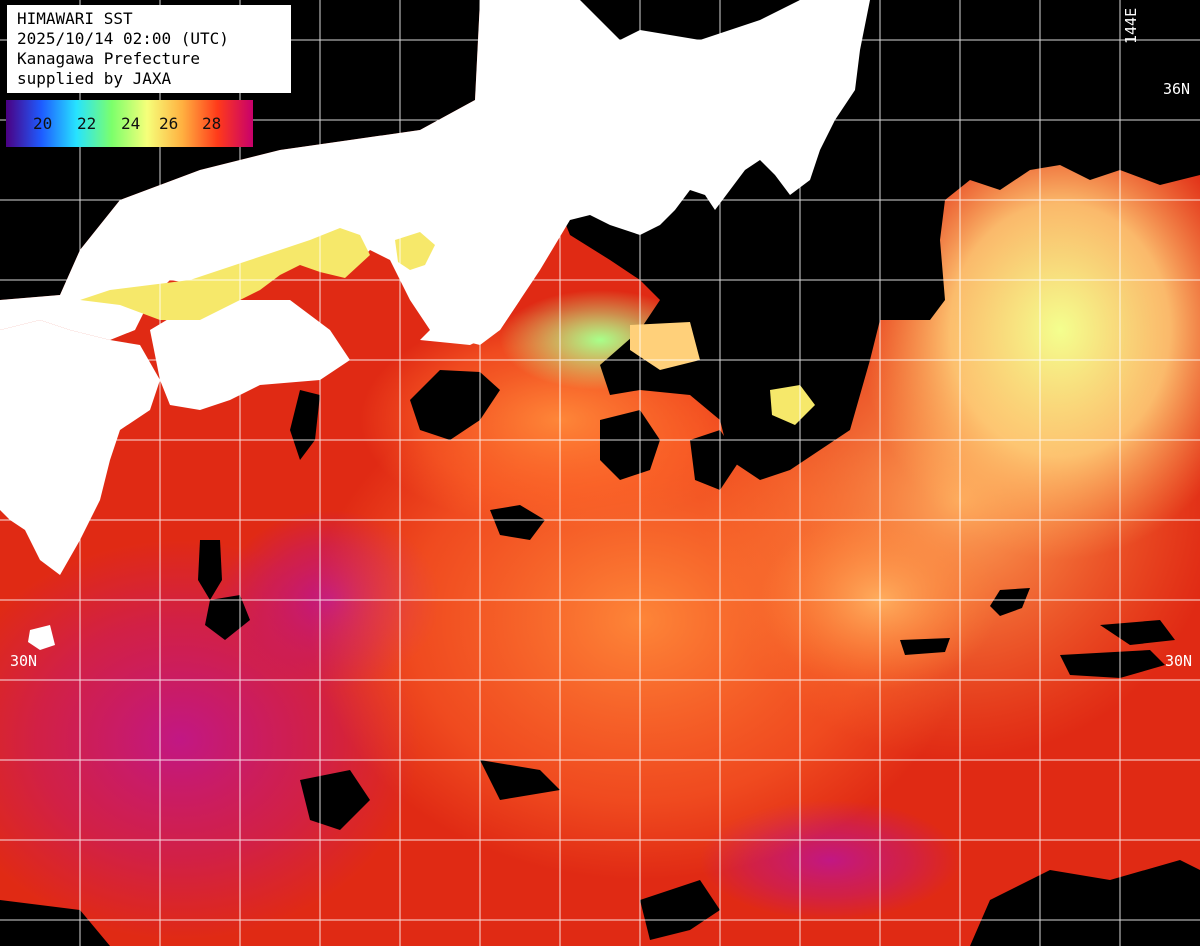  What do you see at coordinates (1179, 661) in the screenshot?
I see `lat-label-30n-right: 30N` at bounding box center [1179, 661].